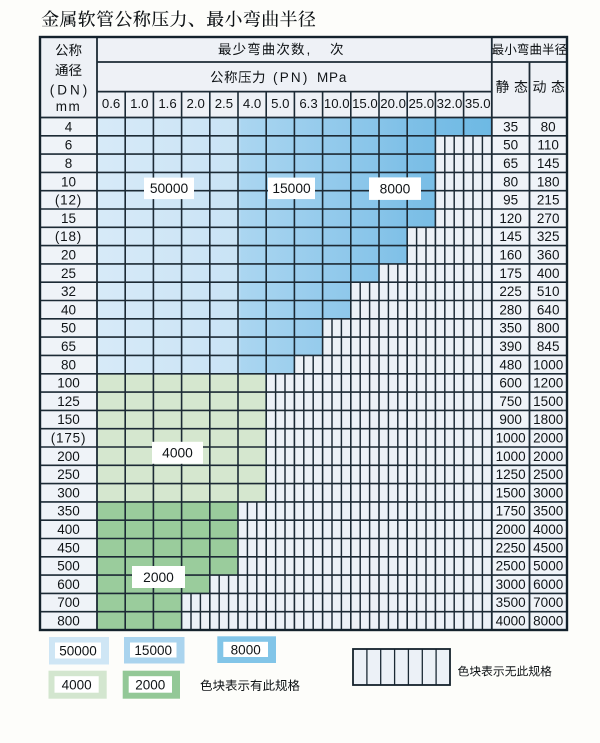  Describe the element at coordinates (69, 106) in the screenshot. I see `svg-text: mm` at that location.